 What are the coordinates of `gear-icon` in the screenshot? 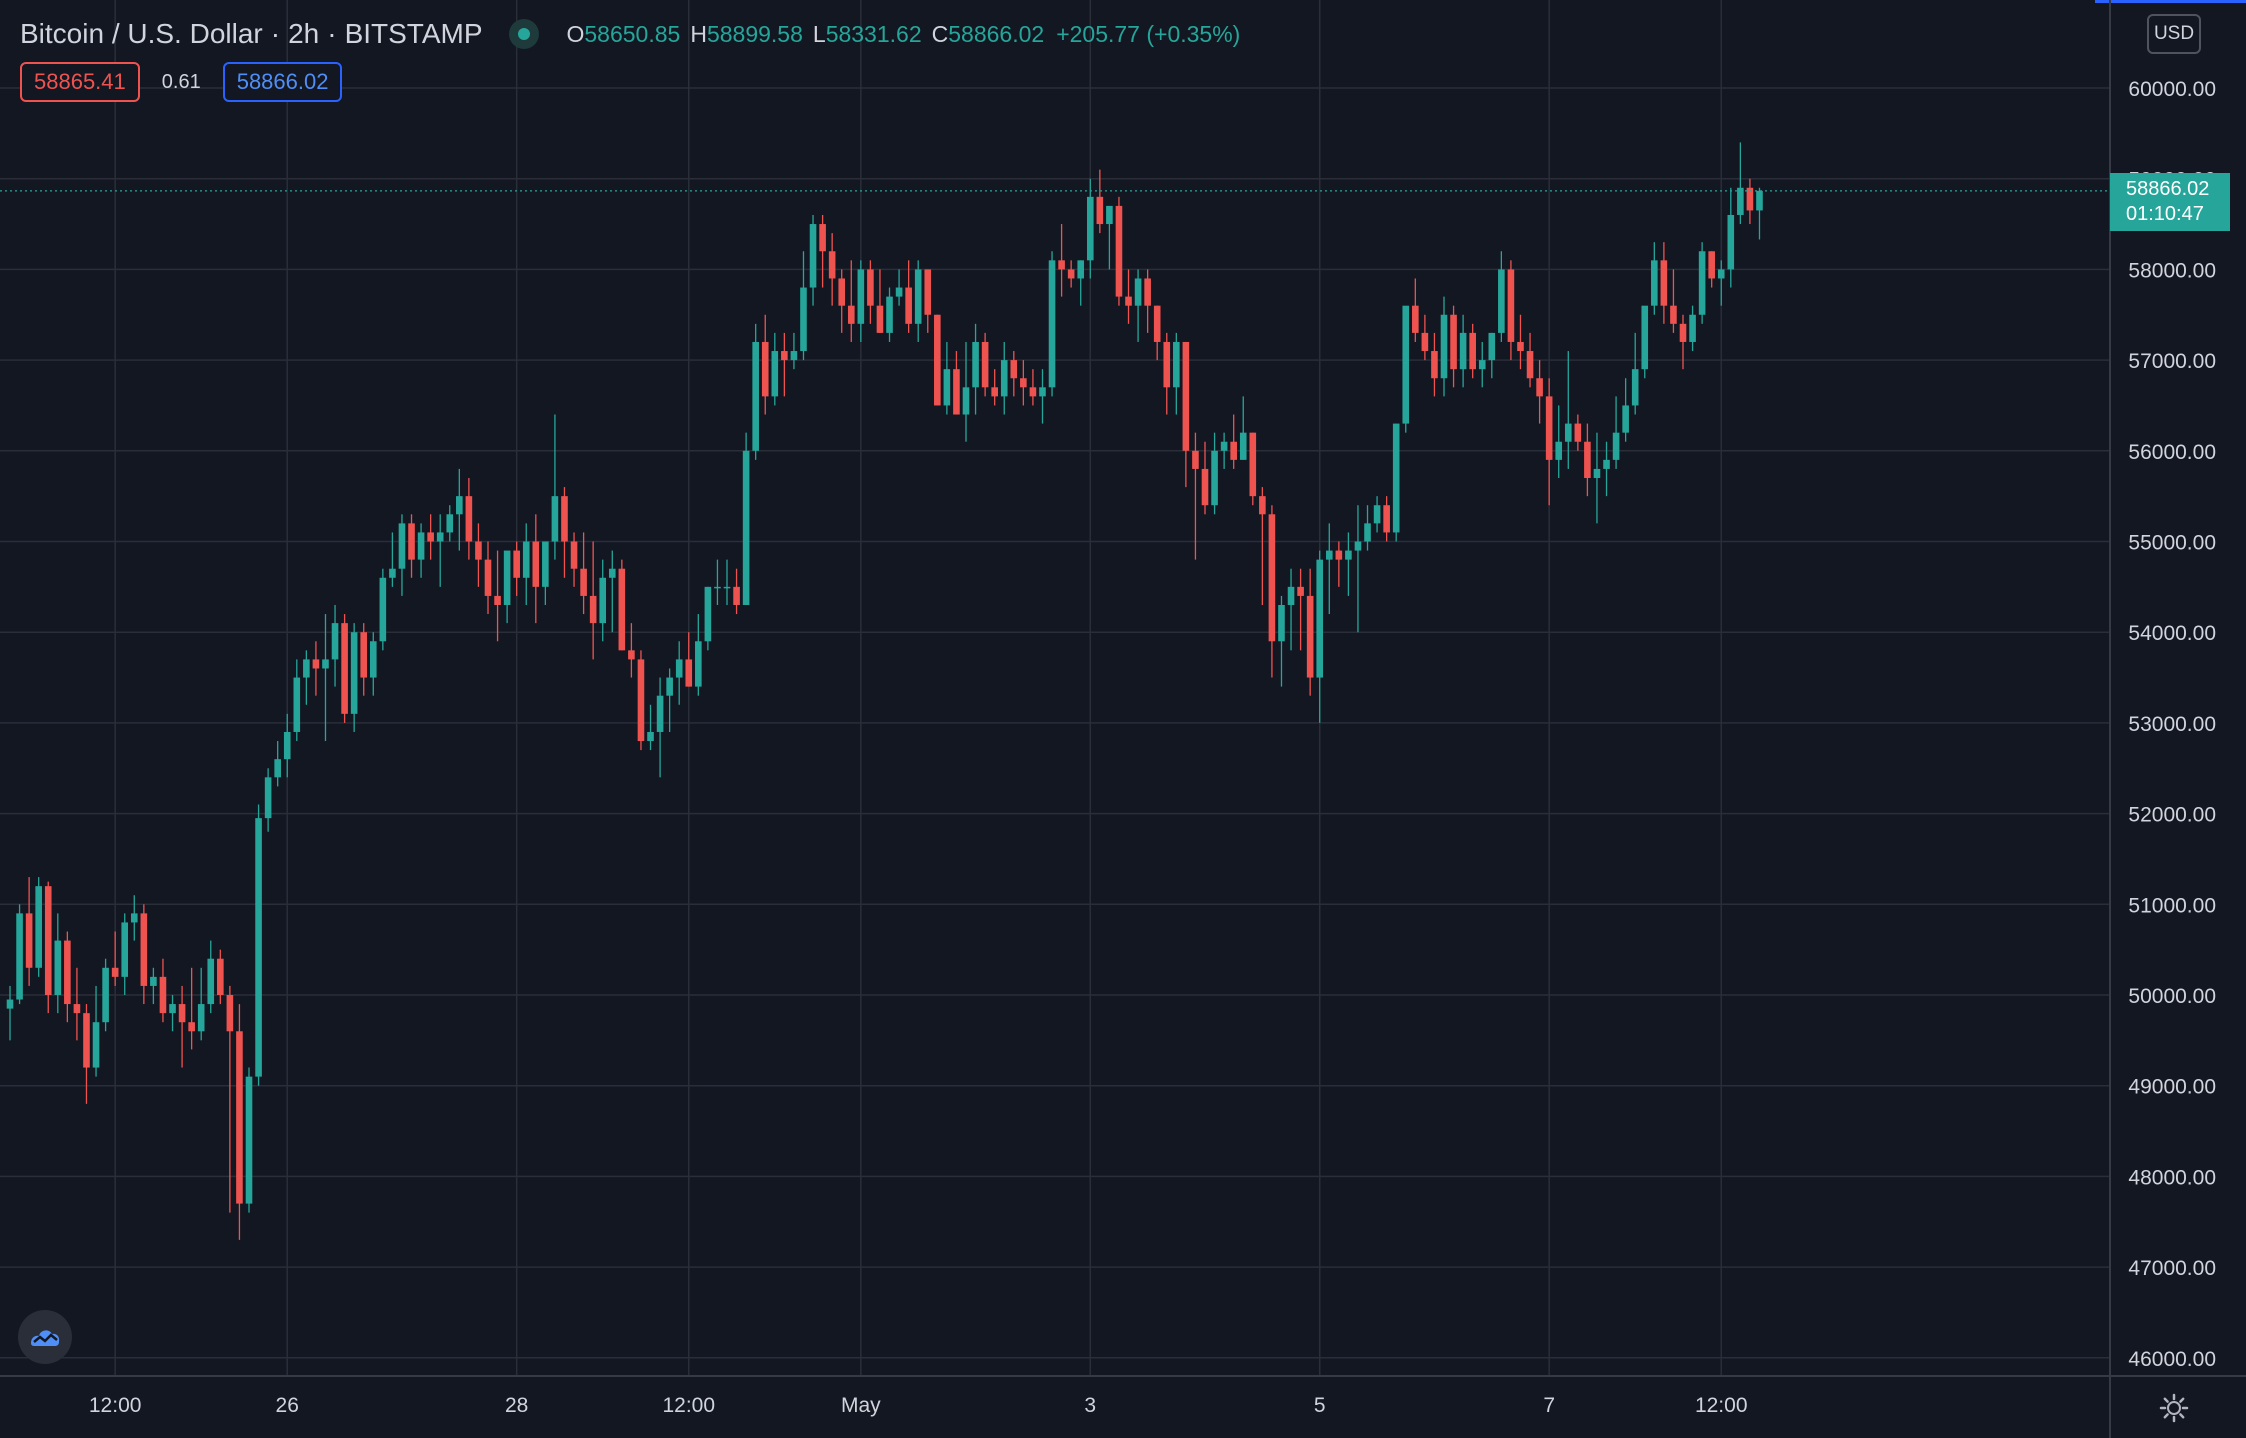 It's located at (2174, 1408).